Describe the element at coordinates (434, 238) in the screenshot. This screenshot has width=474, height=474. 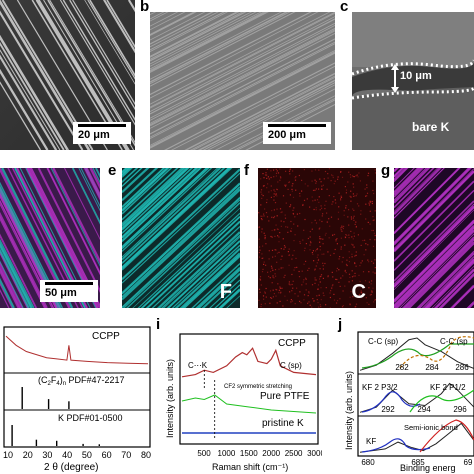
I see `eds-overlay-map-g` at that location.